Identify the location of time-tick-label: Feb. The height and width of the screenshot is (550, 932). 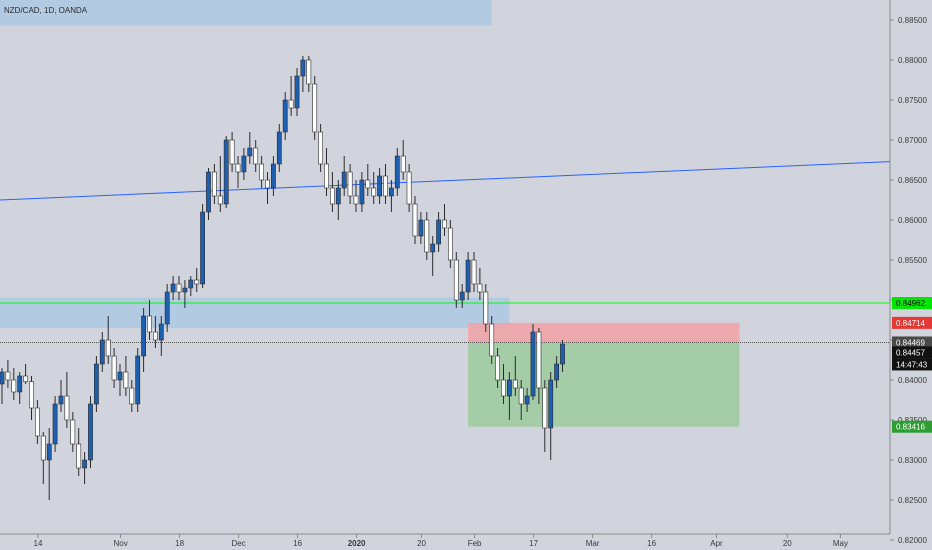
(475, 543).